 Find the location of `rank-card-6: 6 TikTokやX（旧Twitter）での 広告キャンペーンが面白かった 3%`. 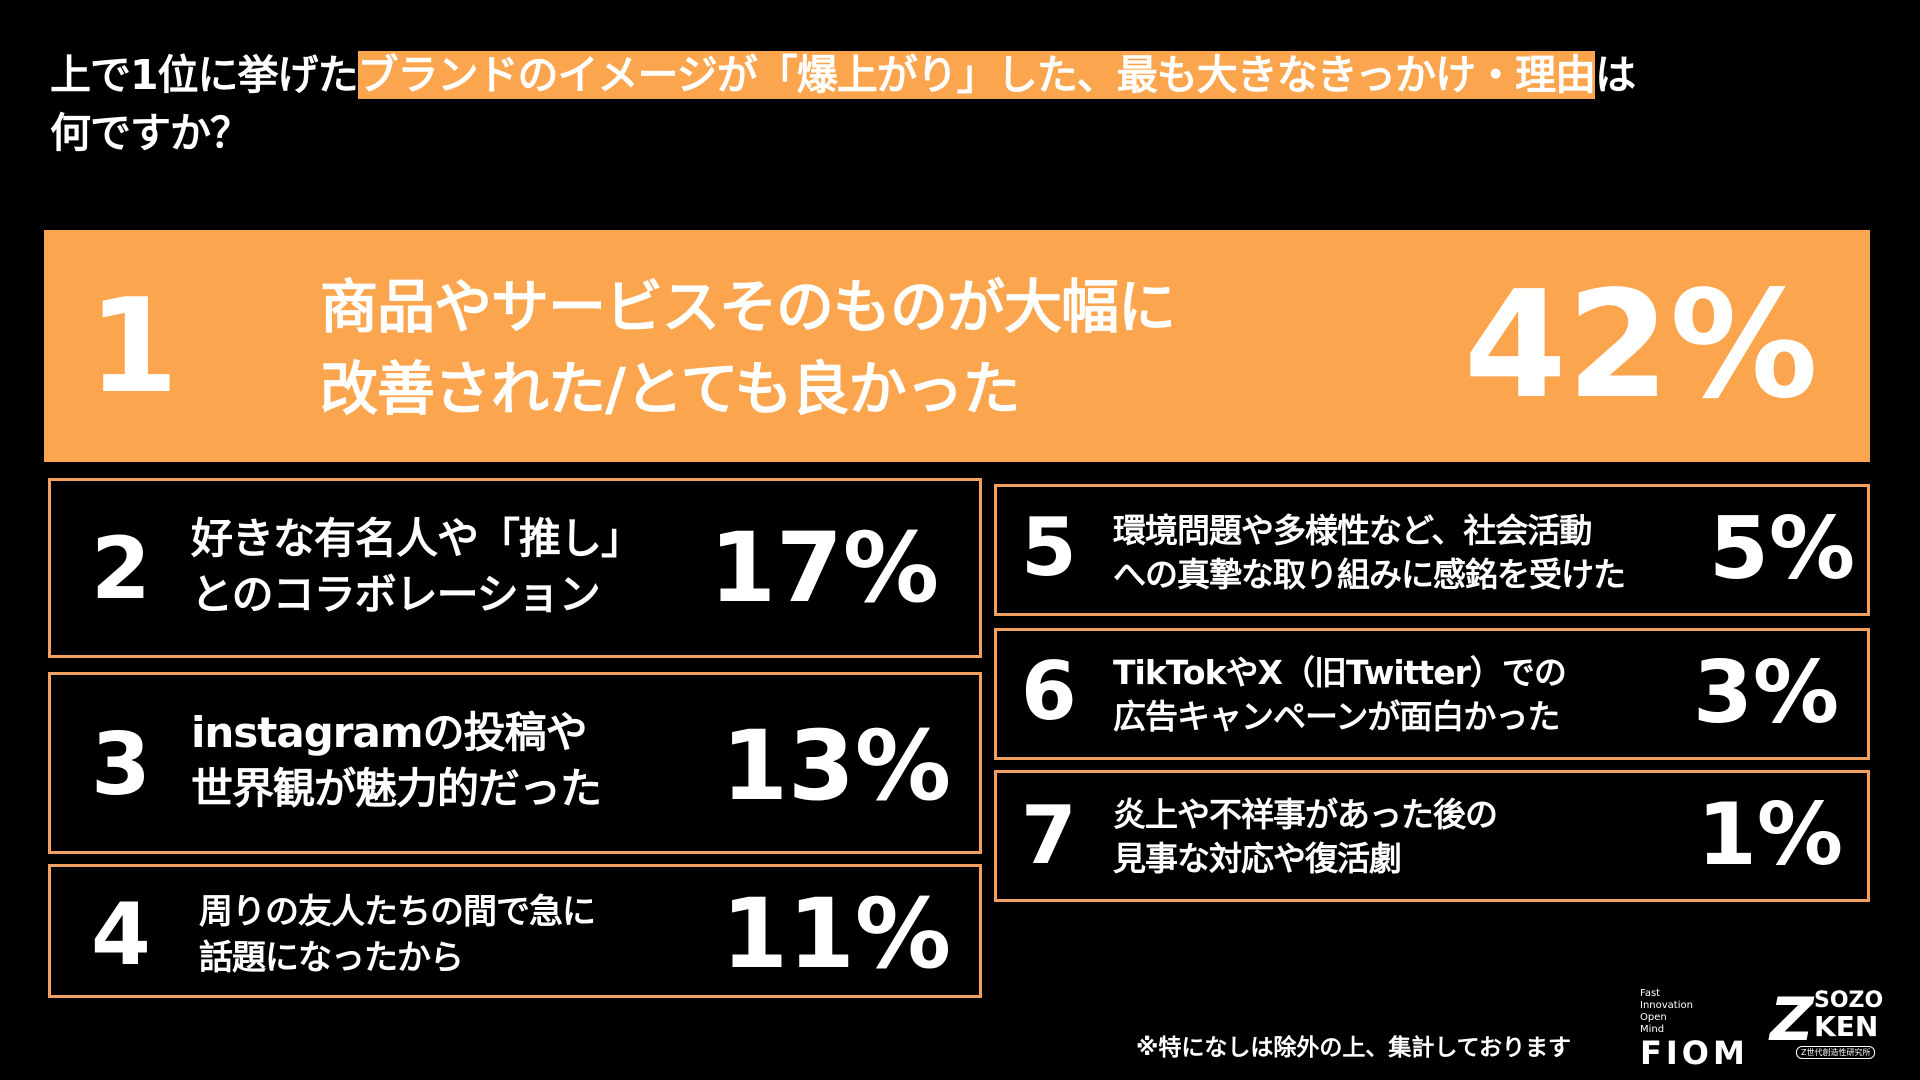

rank-card-6: 6 TikTokやX（旧Twitter）での 広告キャンペーンが面白かった 3% is located at coordinates (1432, 694).